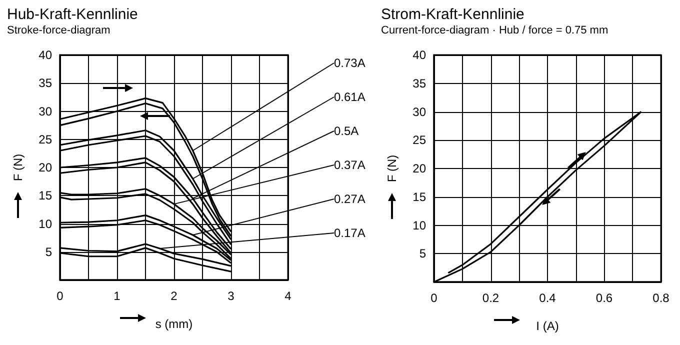  Describe the element at coordinates (604, 298) in the screenshot. I see `x-tick-label: 0.6` at that location.